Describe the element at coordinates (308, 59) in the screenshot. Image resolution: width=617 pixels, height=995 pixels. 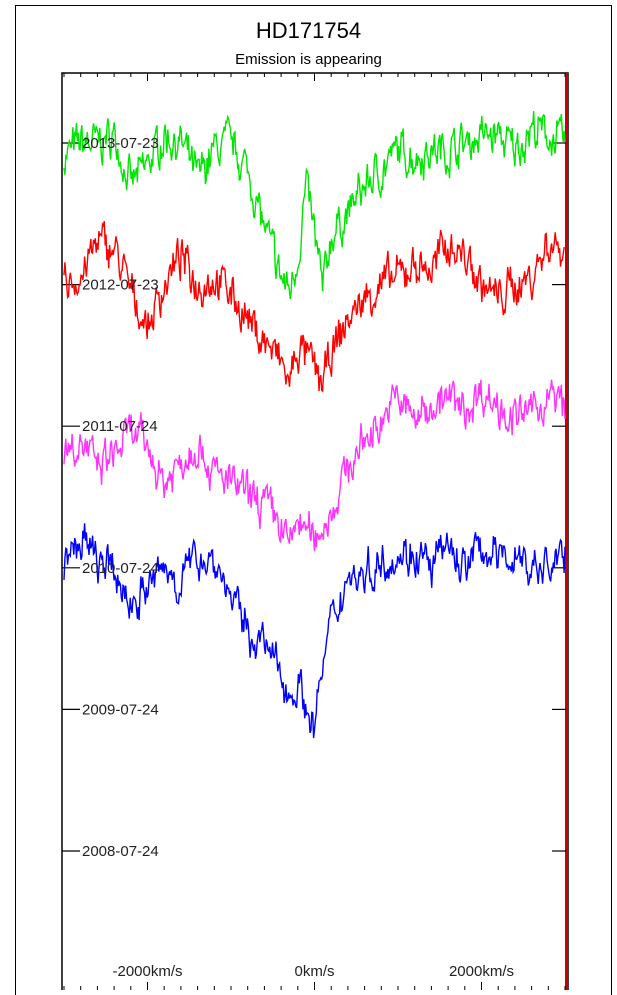
I see `chart-subtitle: Emission is appearing` at that location.